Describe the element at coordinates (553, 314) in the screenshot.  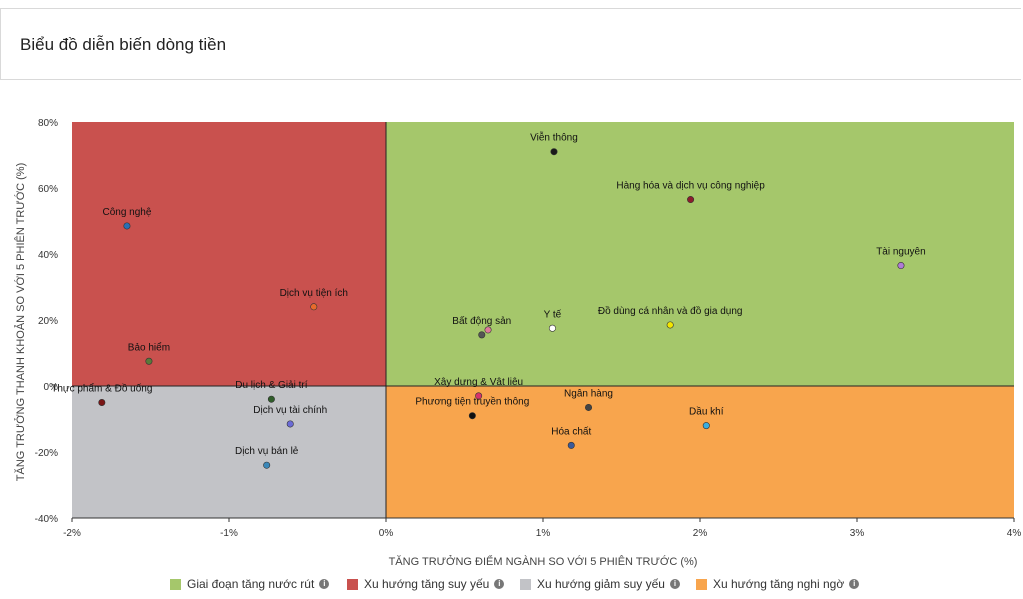
I see `data-point-label: Y tế` at that location.